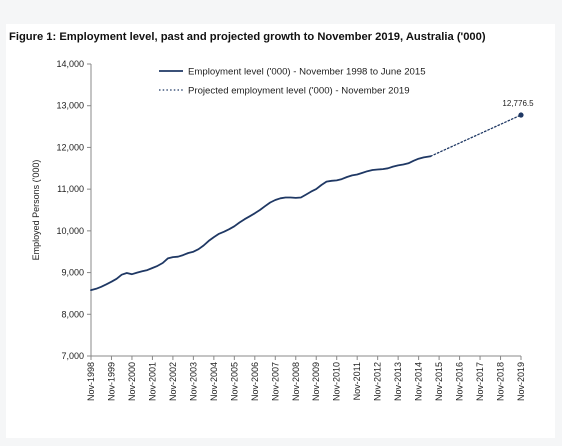 This screenshot has height=446, width=562. Describe the element at coordinates (480, 381) in the screenshot. I see `x-tick-label: Nov-2017` at that location.